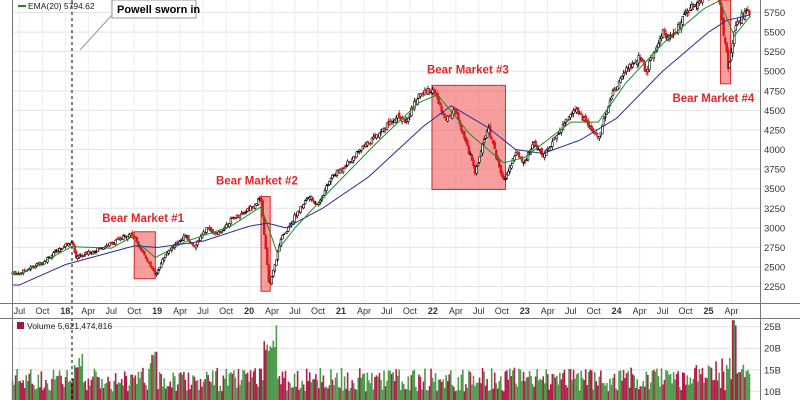 Image resolution: width=800 pixels, height=400 pixels. What do you see at coordinates (774, 13) in the screenshot?
I see `price-tick-label: 5750` at bounding box center [774, 13].